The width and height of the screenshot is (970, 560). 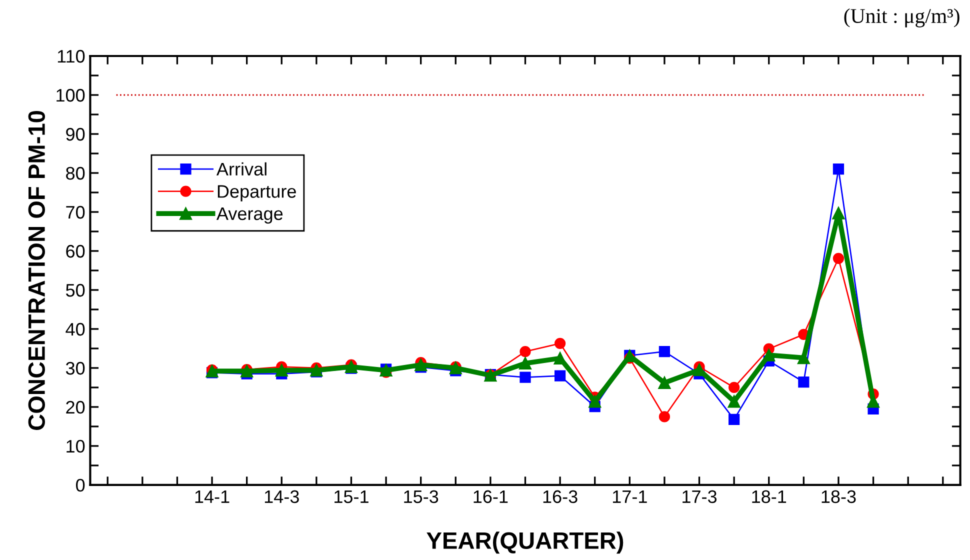 What do you see at coordinates (75, 368) in the screenshot?
I see `y-tick-label: 30` at bounding box center [75, 368].